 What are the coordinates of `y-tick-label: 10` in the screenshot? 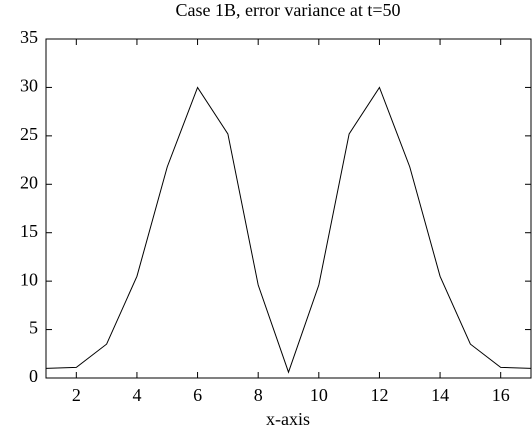 It's located at (29, 279).